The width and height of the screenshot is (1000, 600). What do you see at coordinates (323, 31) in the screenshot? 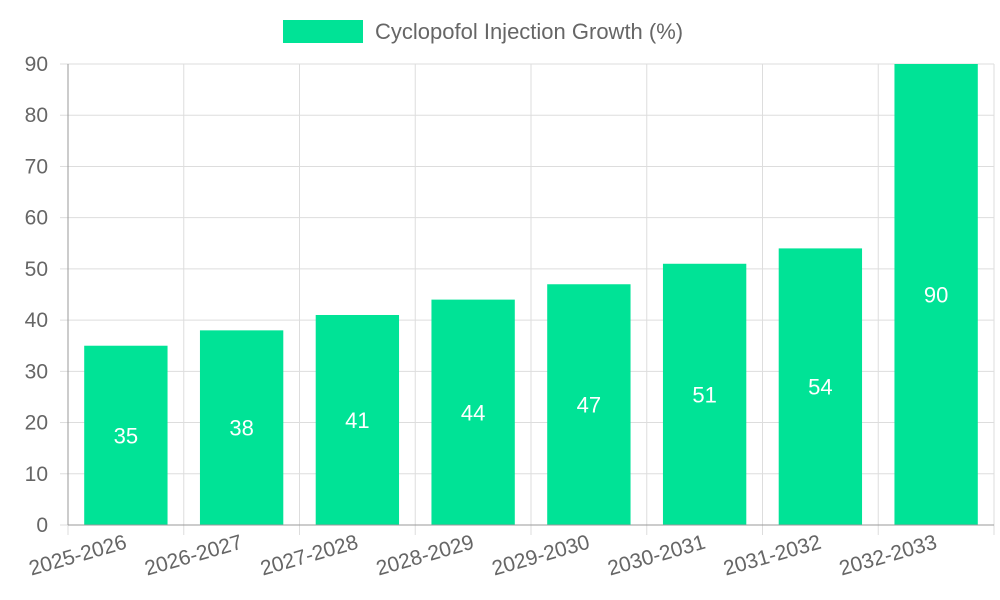
I see `legend-swatch` at bounding box center [323, 31].